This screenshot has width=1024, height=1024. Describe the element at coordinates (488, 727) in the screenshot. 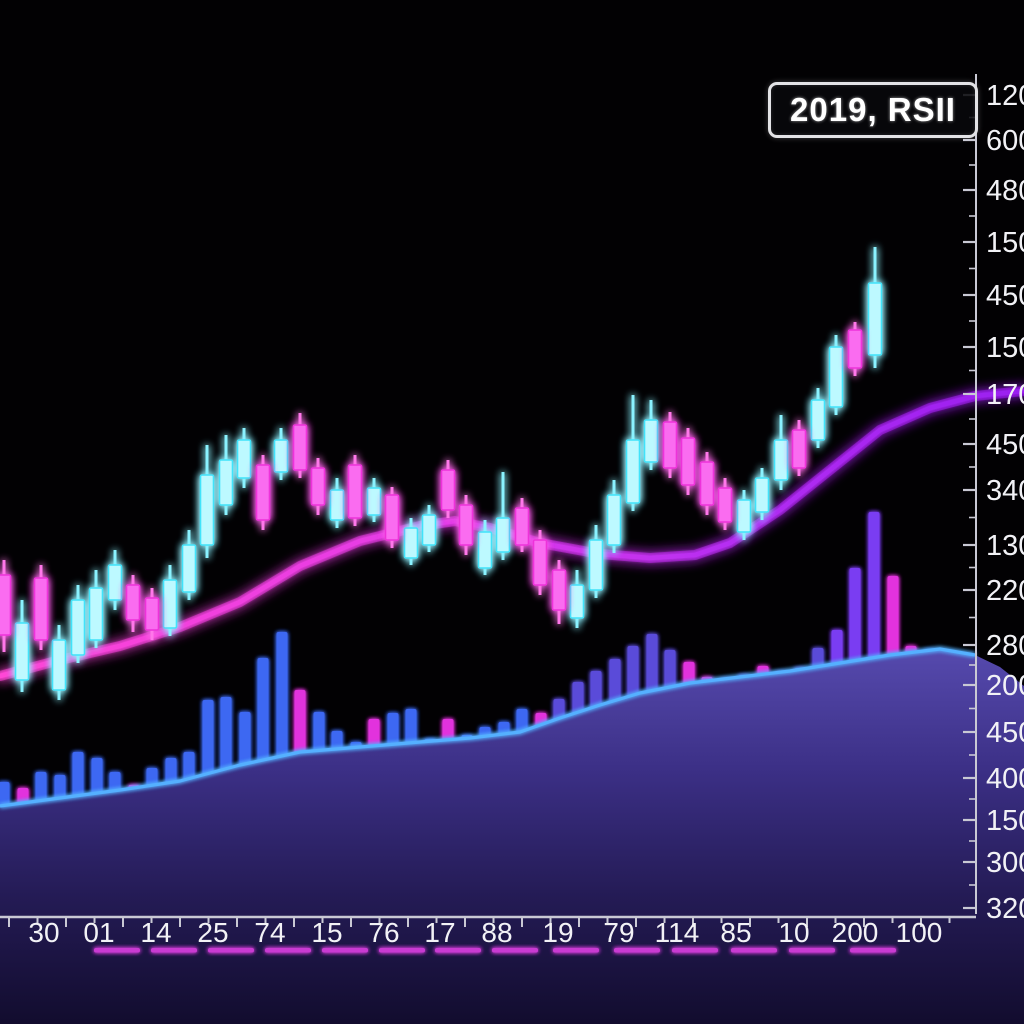

I see `area-edge-line` at that location.